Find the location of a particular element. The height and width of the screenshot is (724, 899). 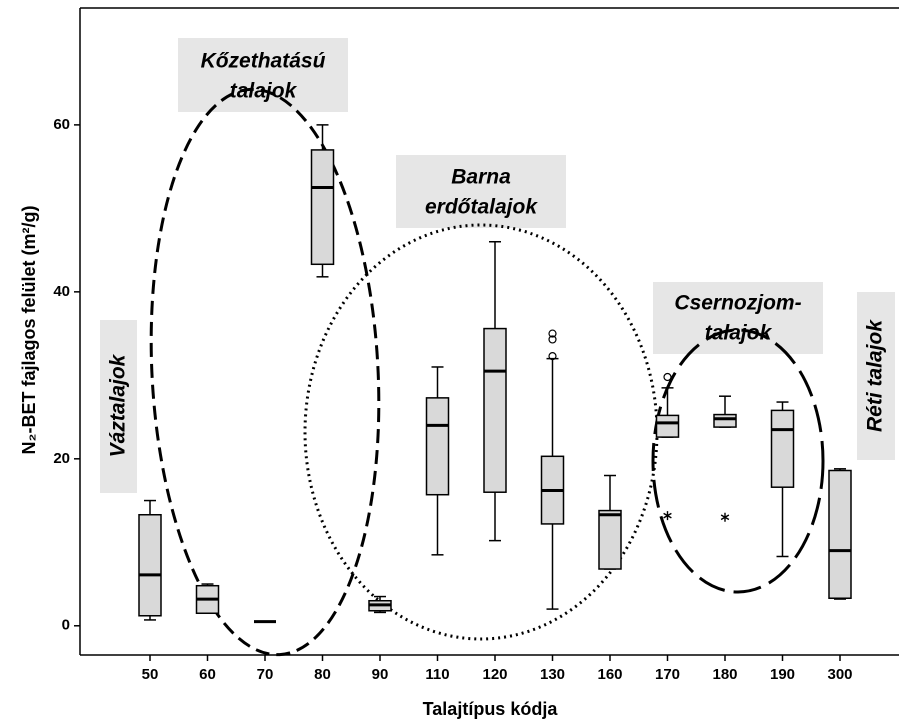

x-tick-label: 120 is located at coordinates (494, 674).